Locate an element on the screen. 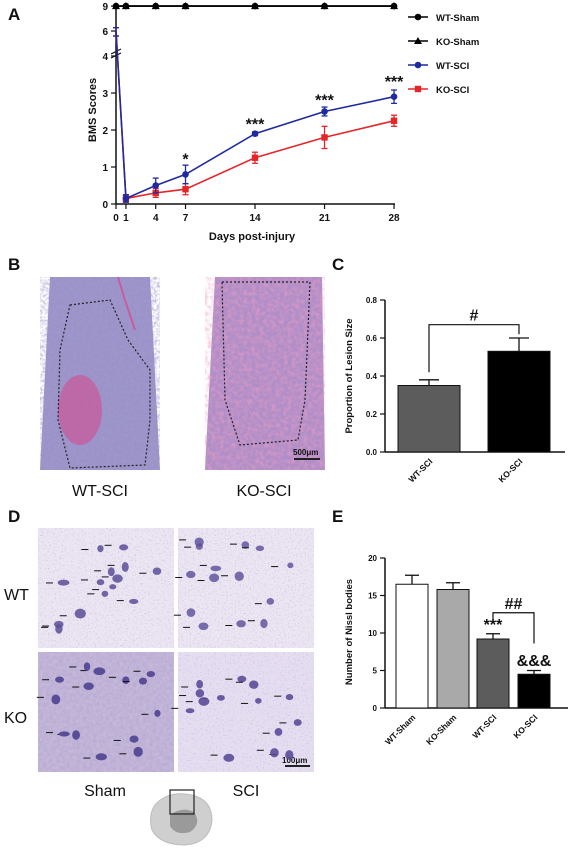  x-tick-label: 0 is located at coordinates (116, 218).